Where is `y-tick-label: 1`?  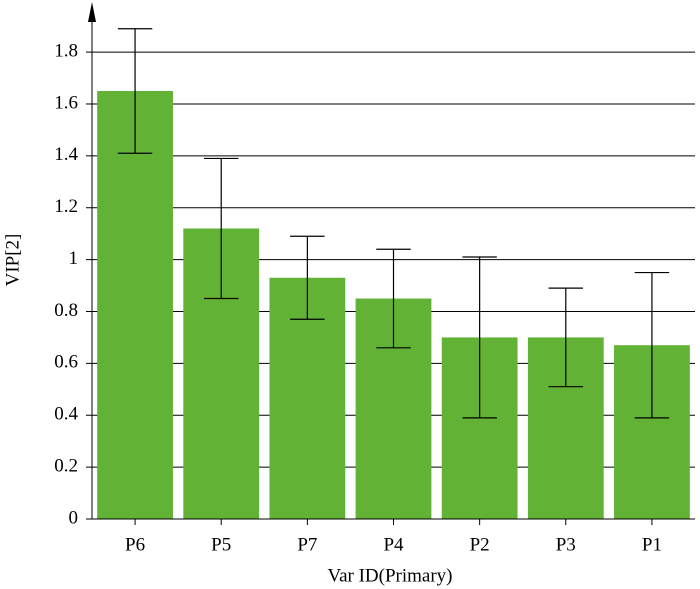
y-tick-label: 1 is located at coordinates (74, 258).